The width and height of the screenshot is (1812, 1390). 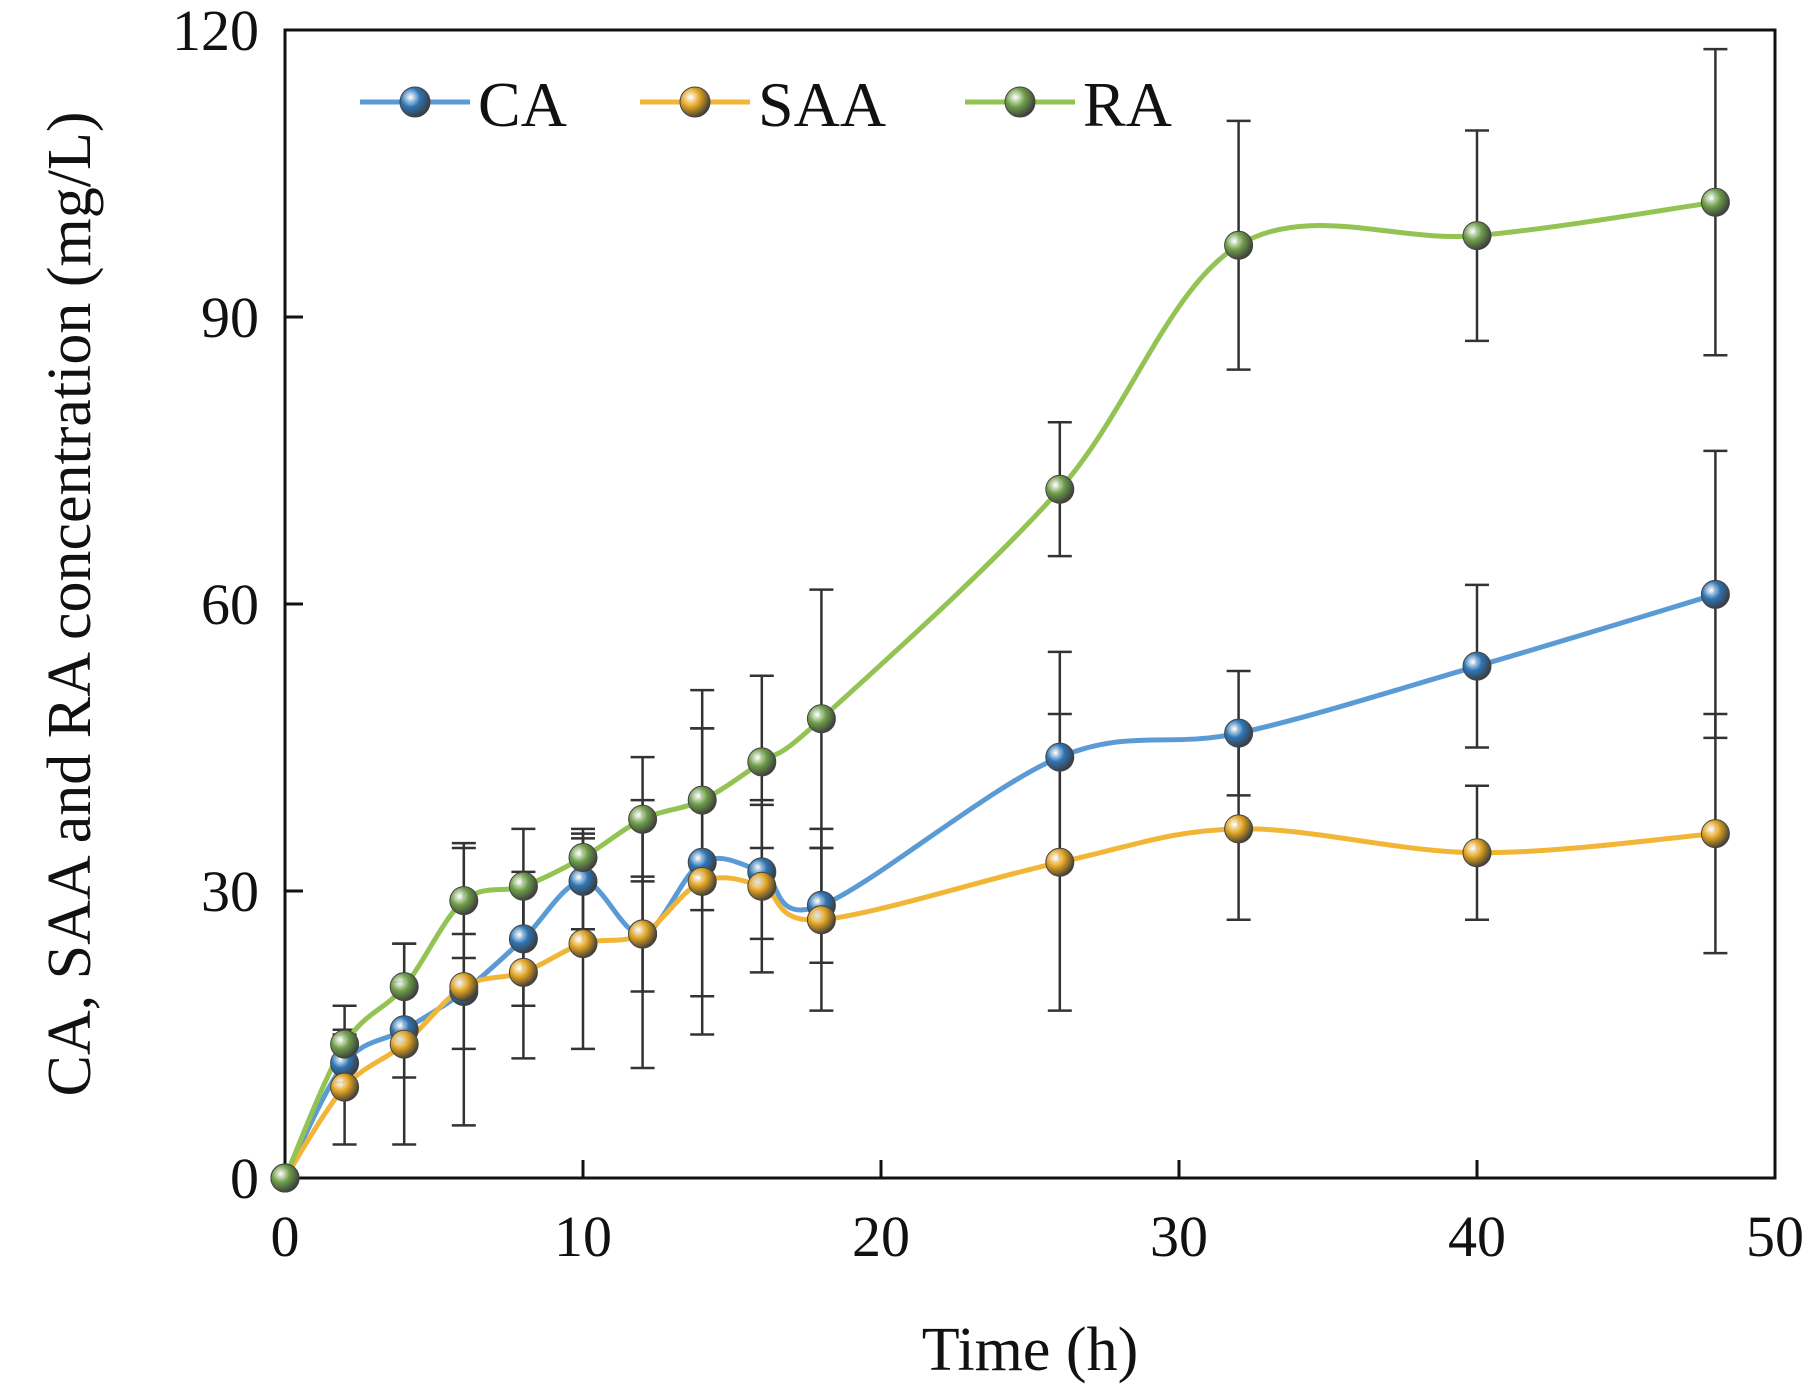 I want to click on legend-item-ra: RA, so click(x=1068, y=104).